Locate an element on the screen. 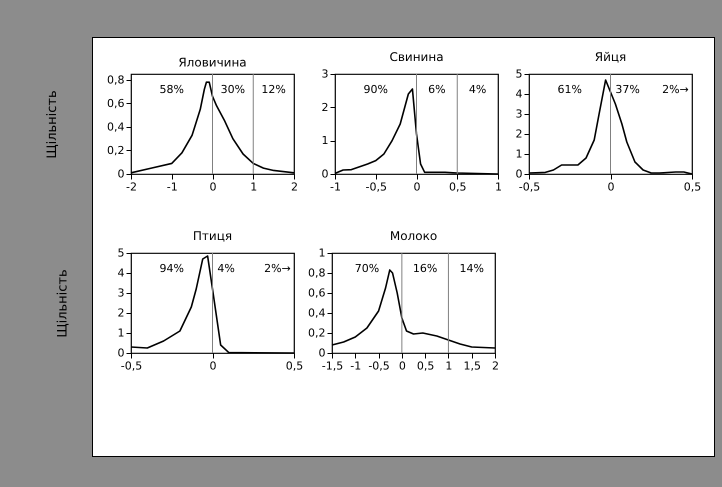  annotation: 14% is located at coordinates (471, 268).